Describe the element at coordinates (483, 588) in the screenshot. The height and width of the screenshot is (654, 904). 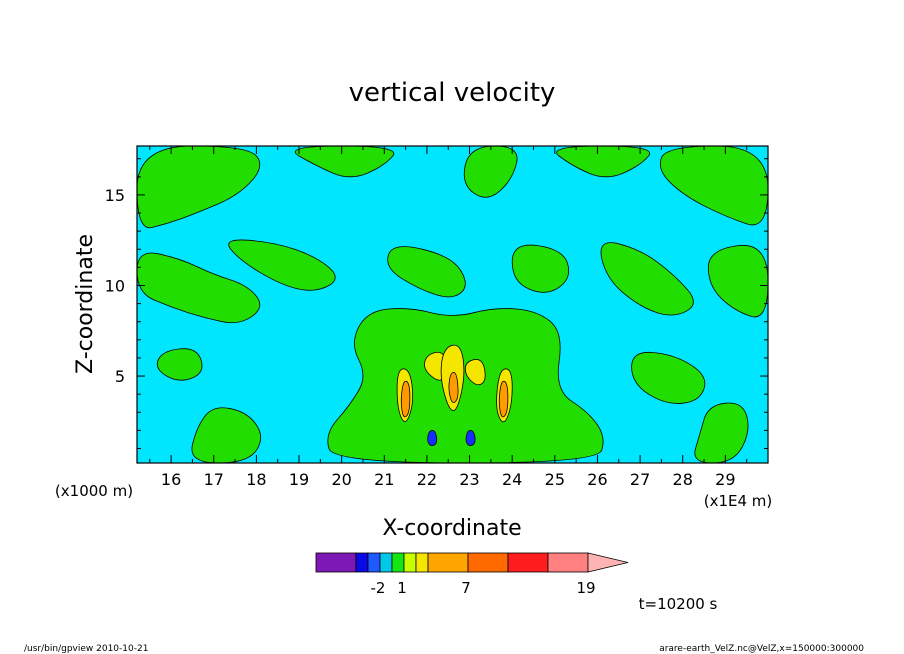
I see `colorbar-labels: -2 1 7 19` at that location.